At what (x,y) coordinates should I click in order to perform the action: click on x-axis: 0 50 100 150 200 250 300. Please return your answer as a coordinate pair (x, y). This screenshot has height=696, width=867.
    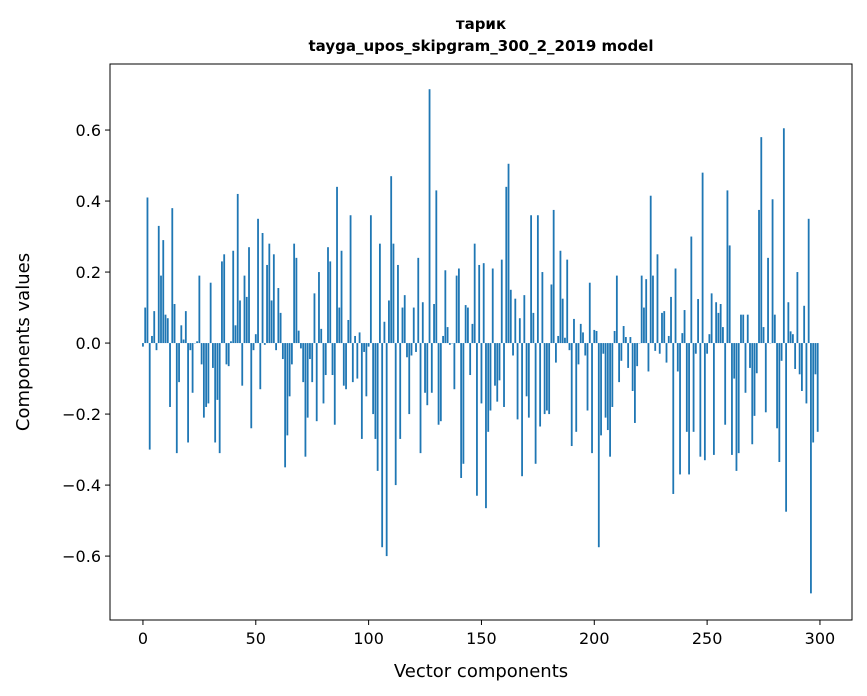
    Looking at the image, I should click on (486, 634).